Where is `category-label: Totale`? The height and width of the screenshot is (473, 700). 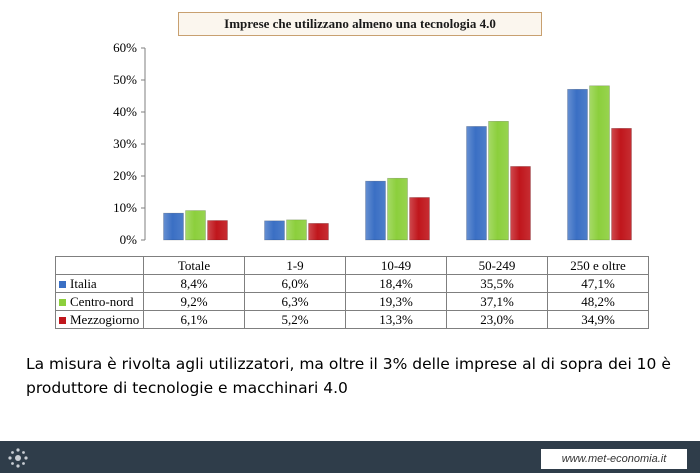
category-label: Totale is located at coordinates (194, 265).